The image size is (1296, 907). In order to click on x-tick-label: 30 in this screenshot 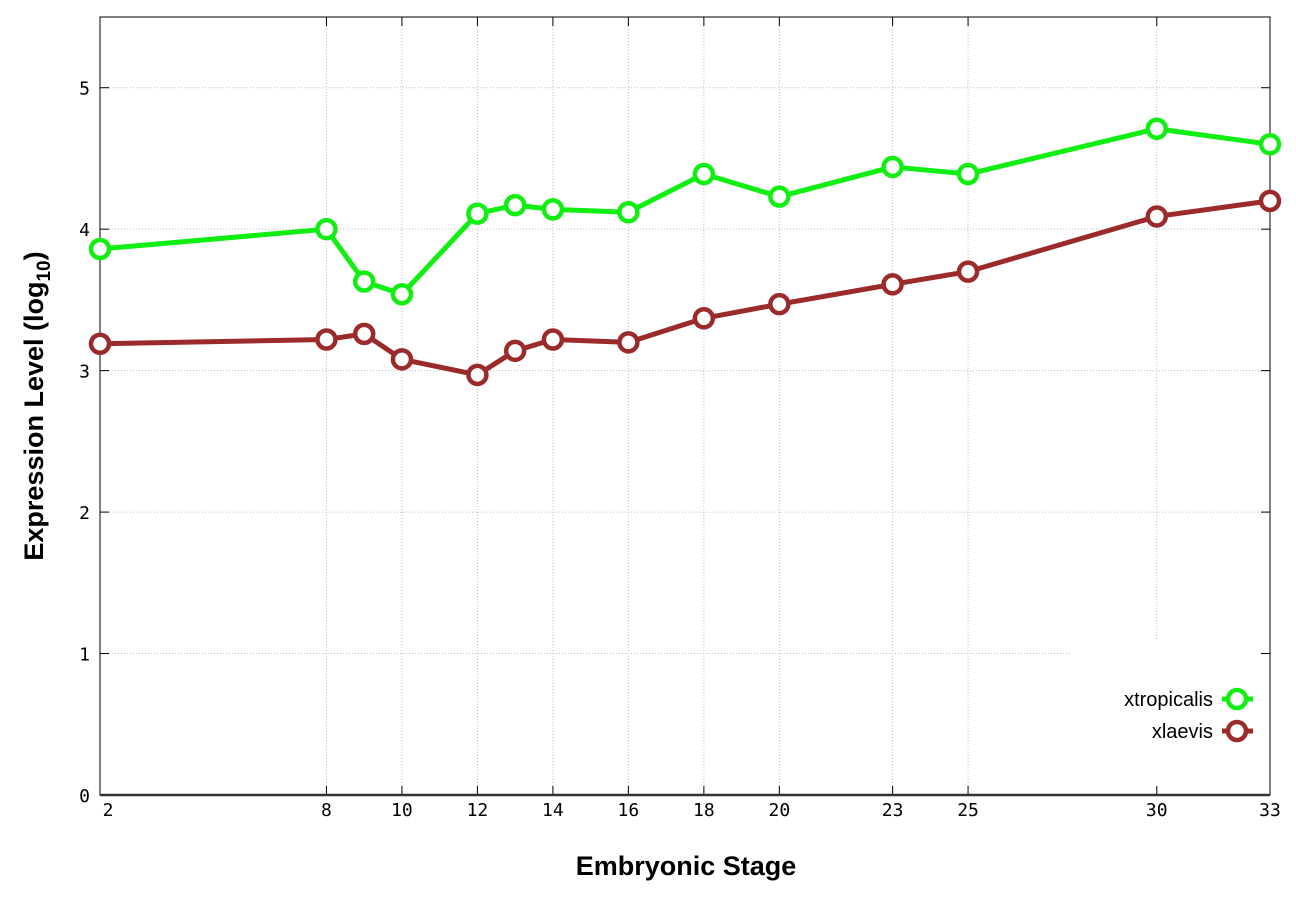, I will do `click(1157, 810)`.